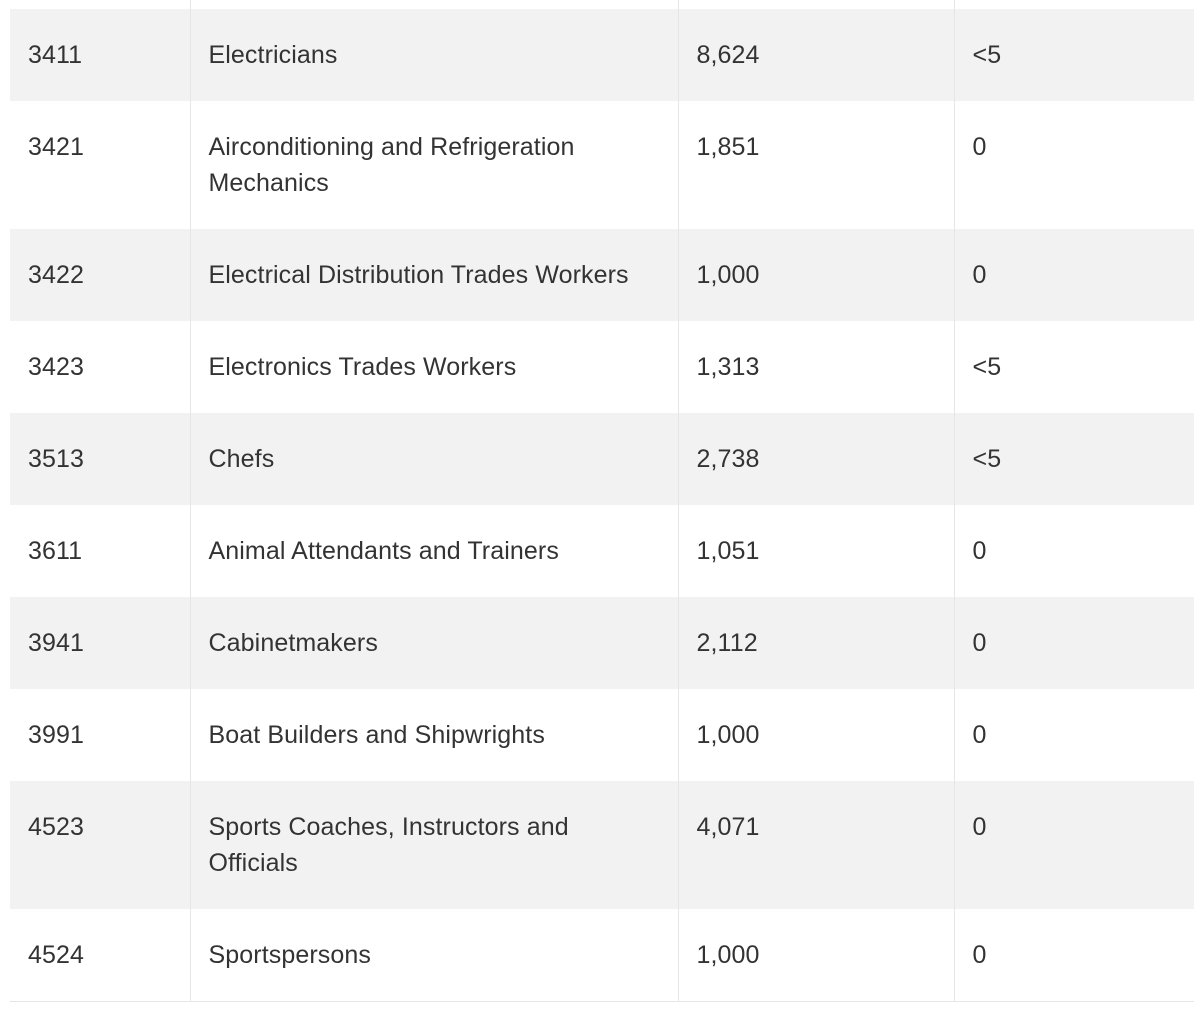  I want to click on table-row: 3423 Electronics Trades Workers 1,313 <5, so click(602, 367).